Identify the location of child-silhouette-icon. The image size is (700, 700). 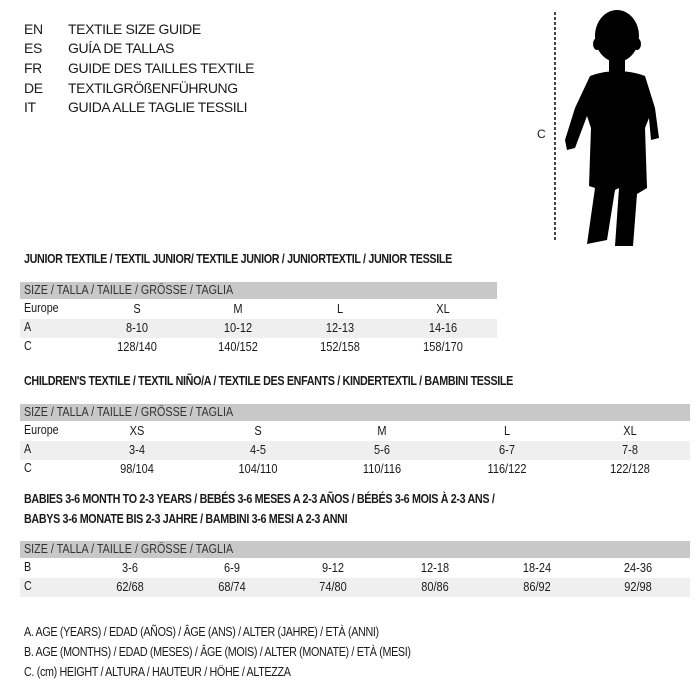
(606, 128).